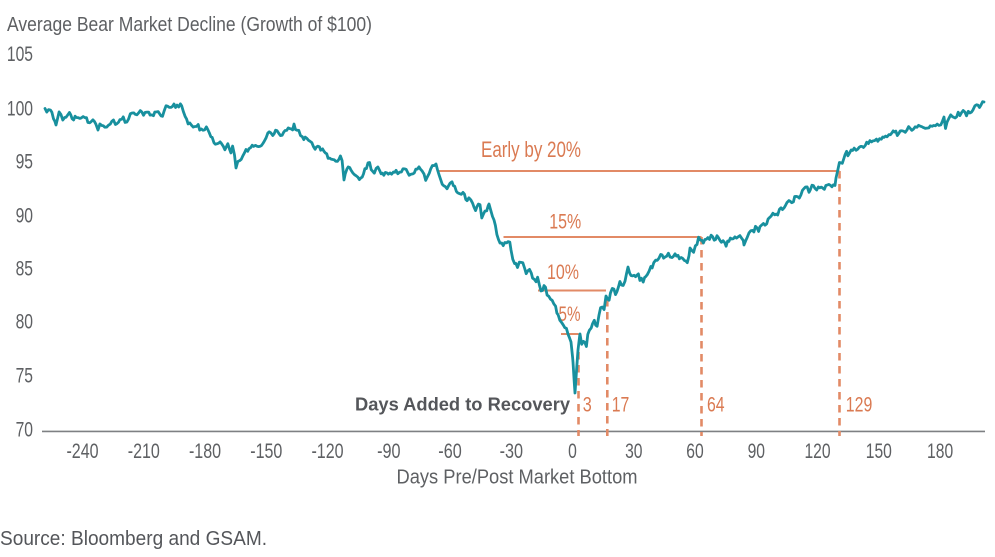 The width and height of the screenshot is (995, 557). I want to click on svg-text: -180, so click(205, 451).